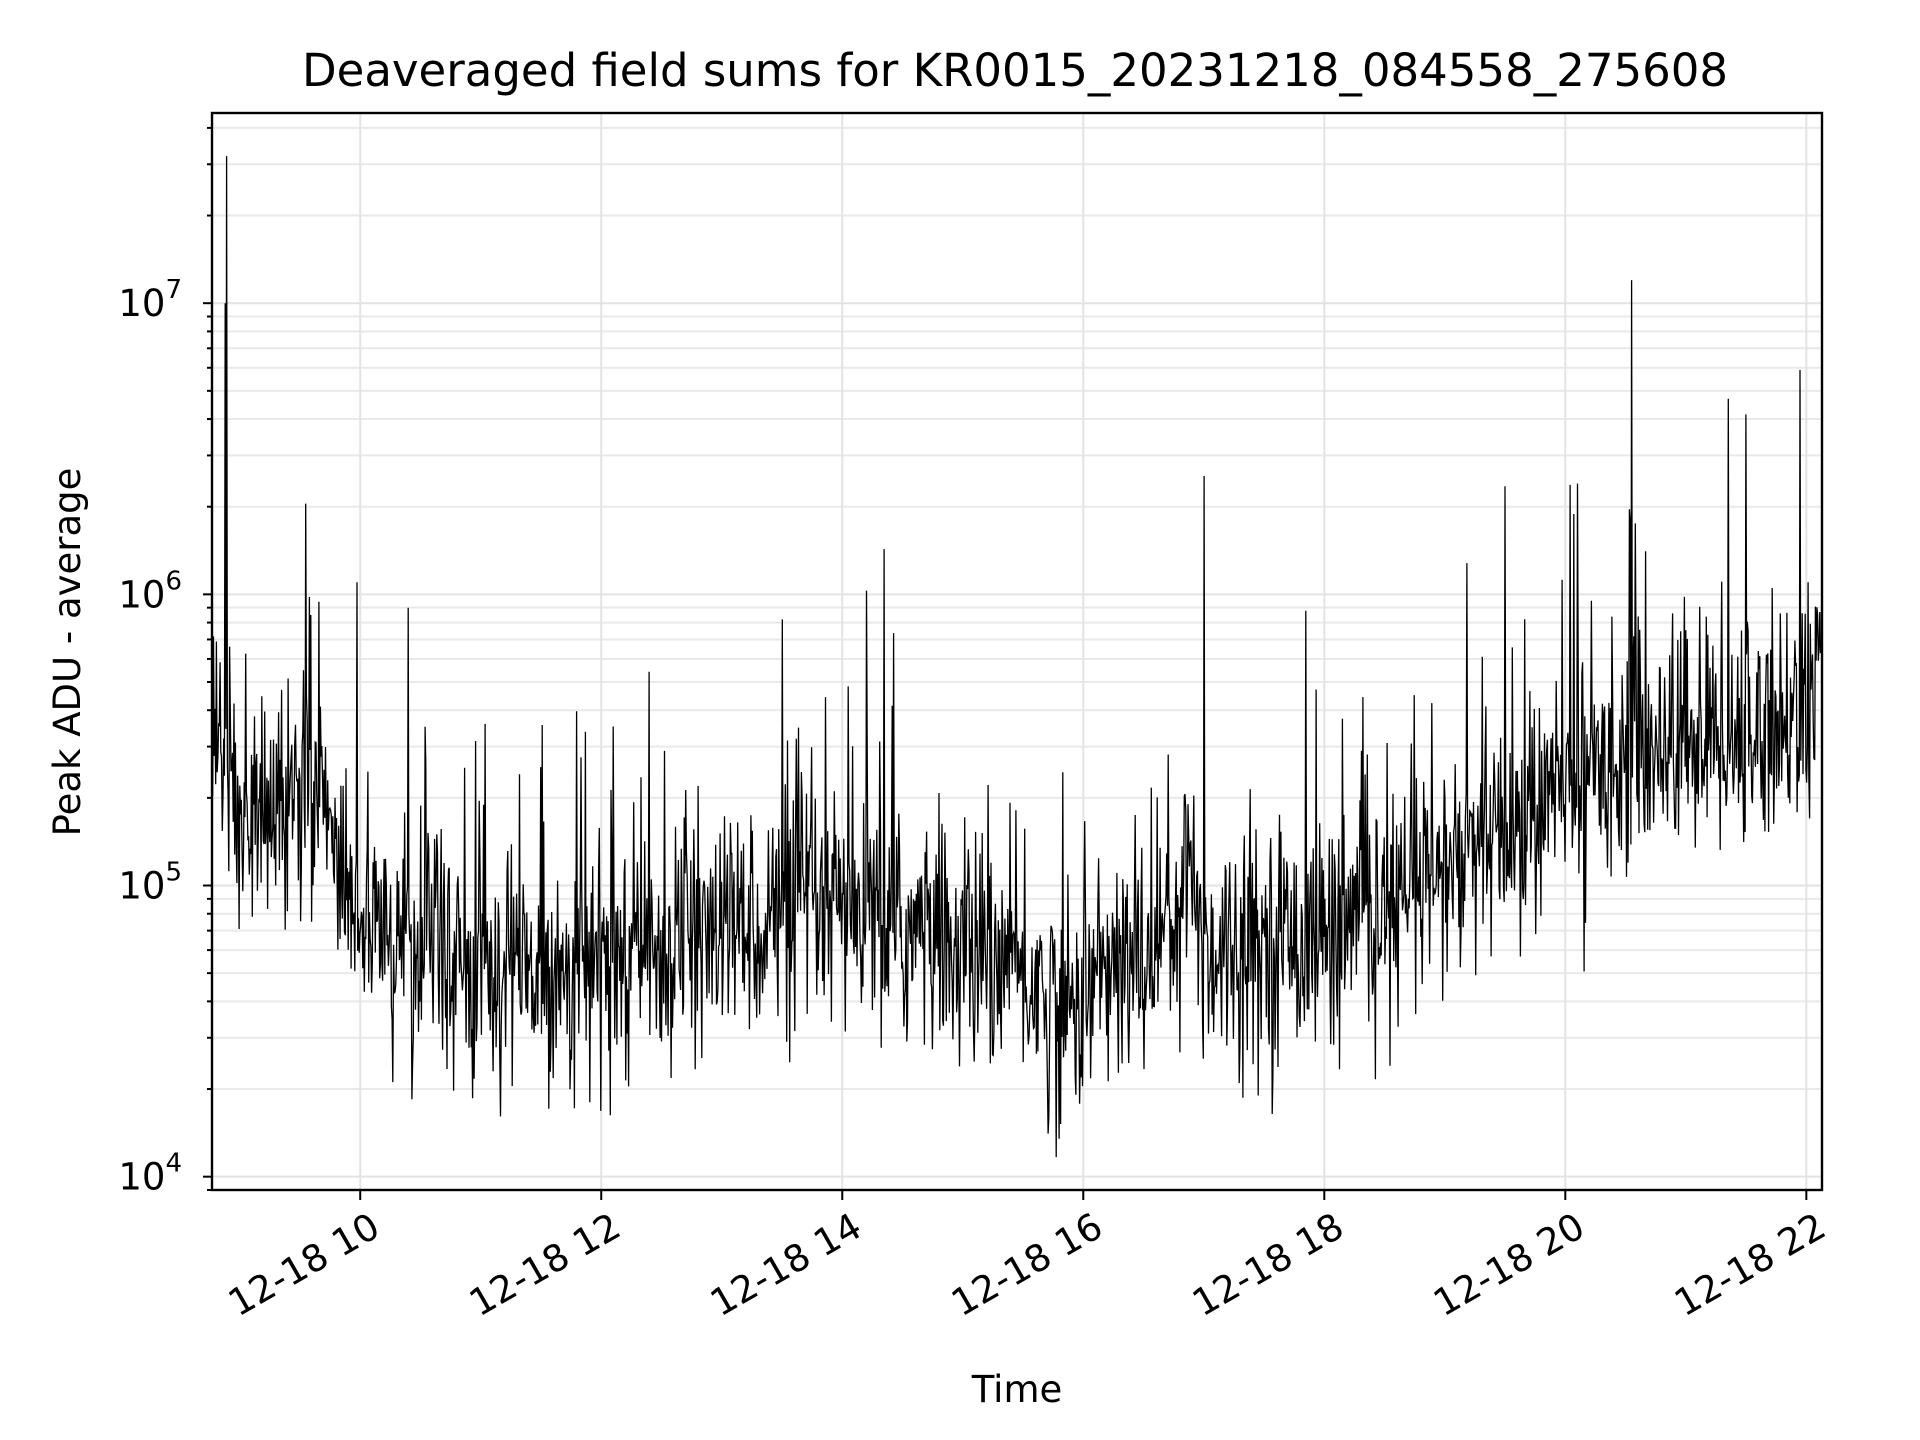 This screenshot has width=1920, height=1440. I want to click on y-tick-exponent: 4, so click(173, 1164).